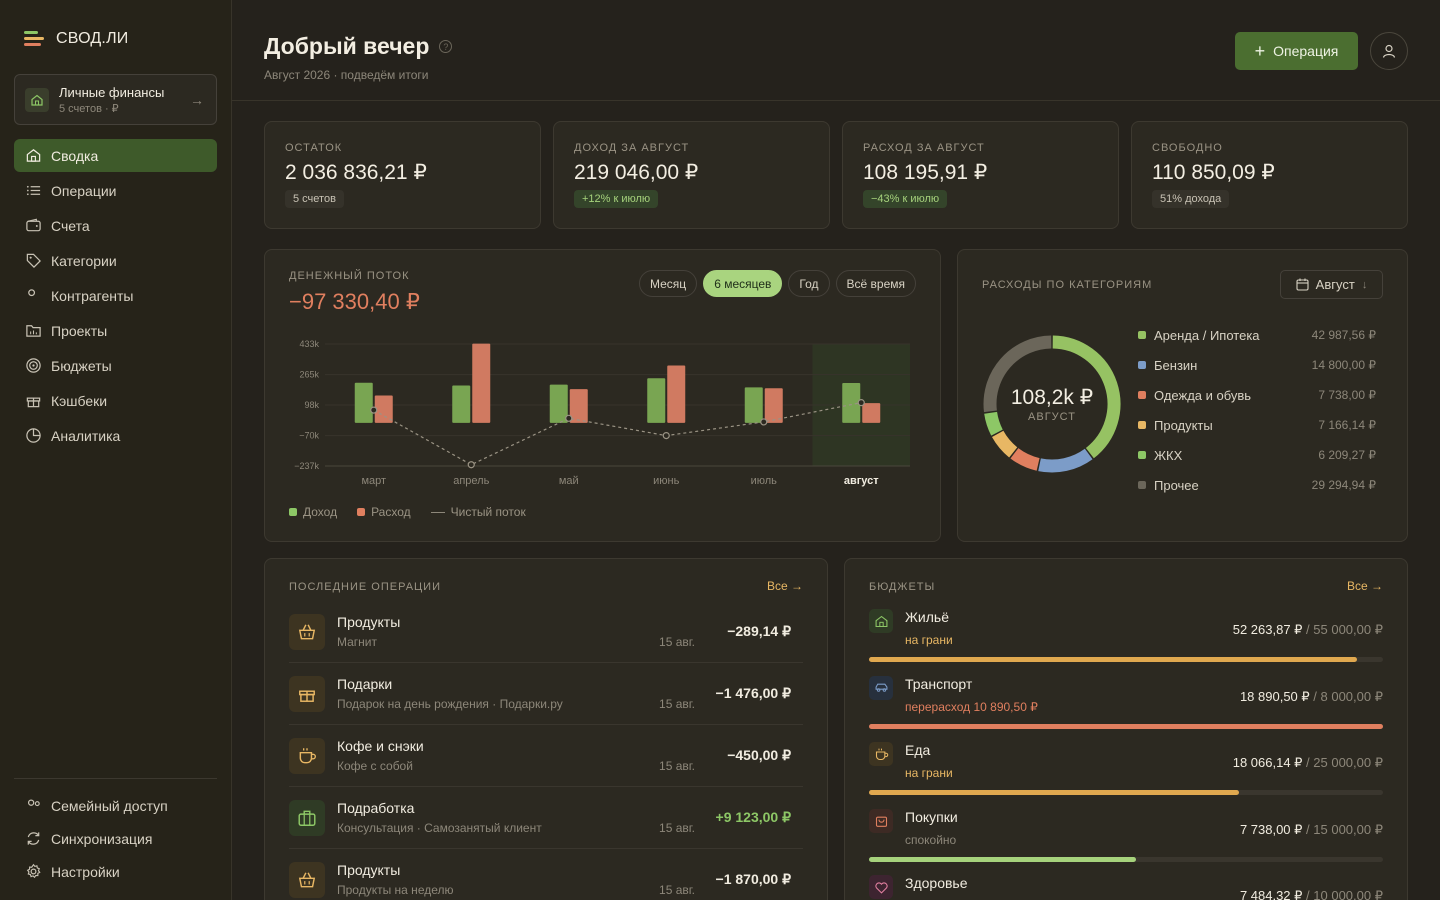 Image resolution: width=1440 pixels, height=900 pixels. What do you see at coordinates (905, 199) in the screenshot?
I see `kpi-badge: −43% к июлю` at bounding box center [905, 199].